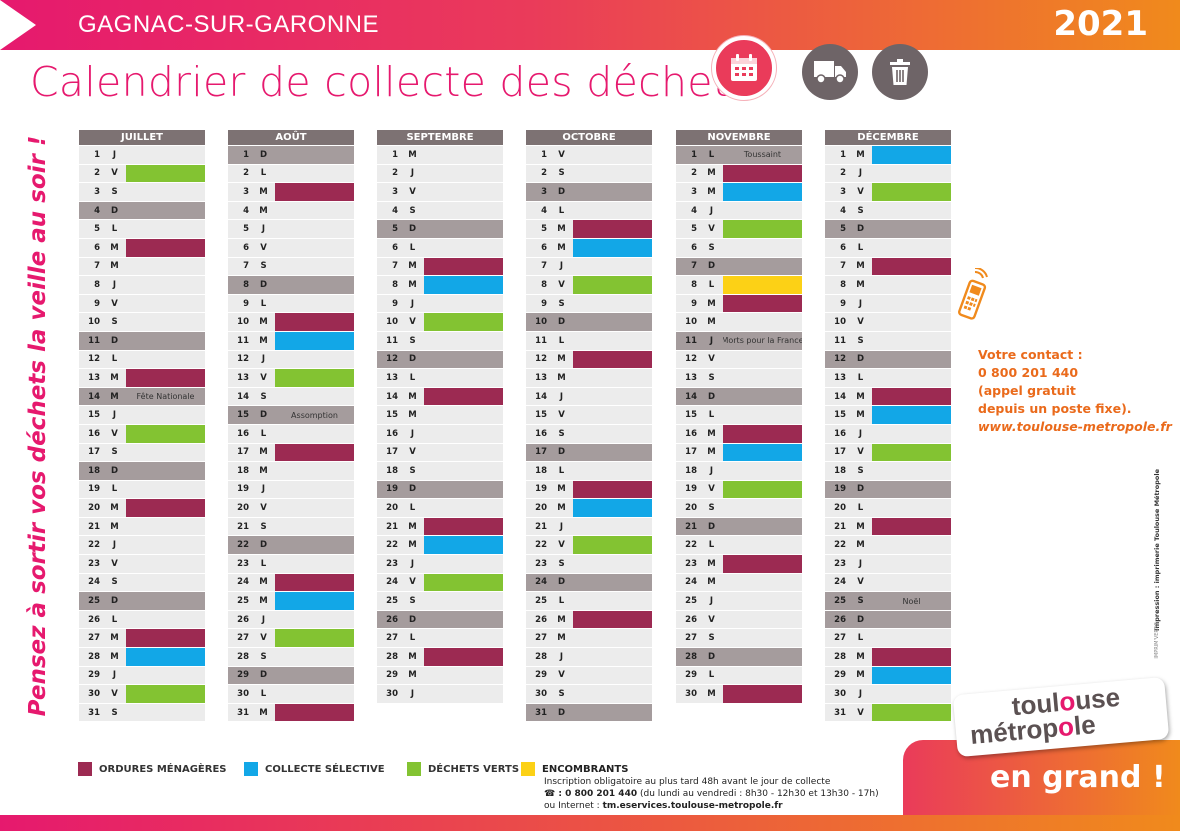  What do you see at coordinates (142, 415) in the screenshot?
I see `day-row: 15 J` at bounding box center [142, 415].